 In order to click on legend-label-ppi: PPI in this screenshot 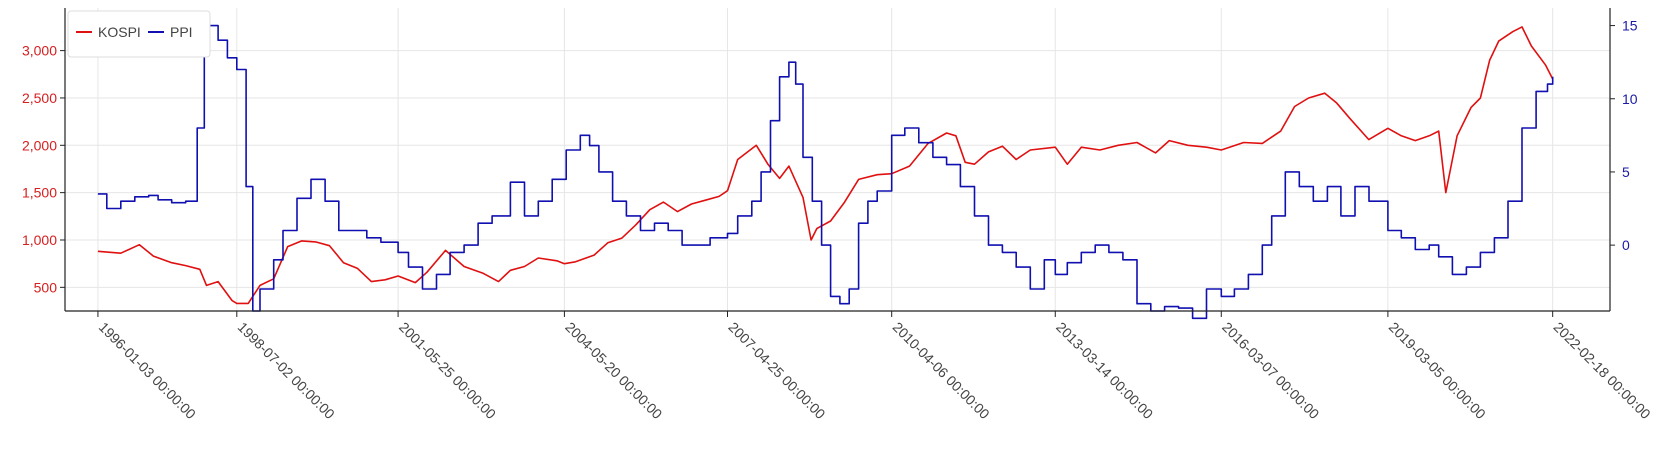, I will do `click(181, 32)`.